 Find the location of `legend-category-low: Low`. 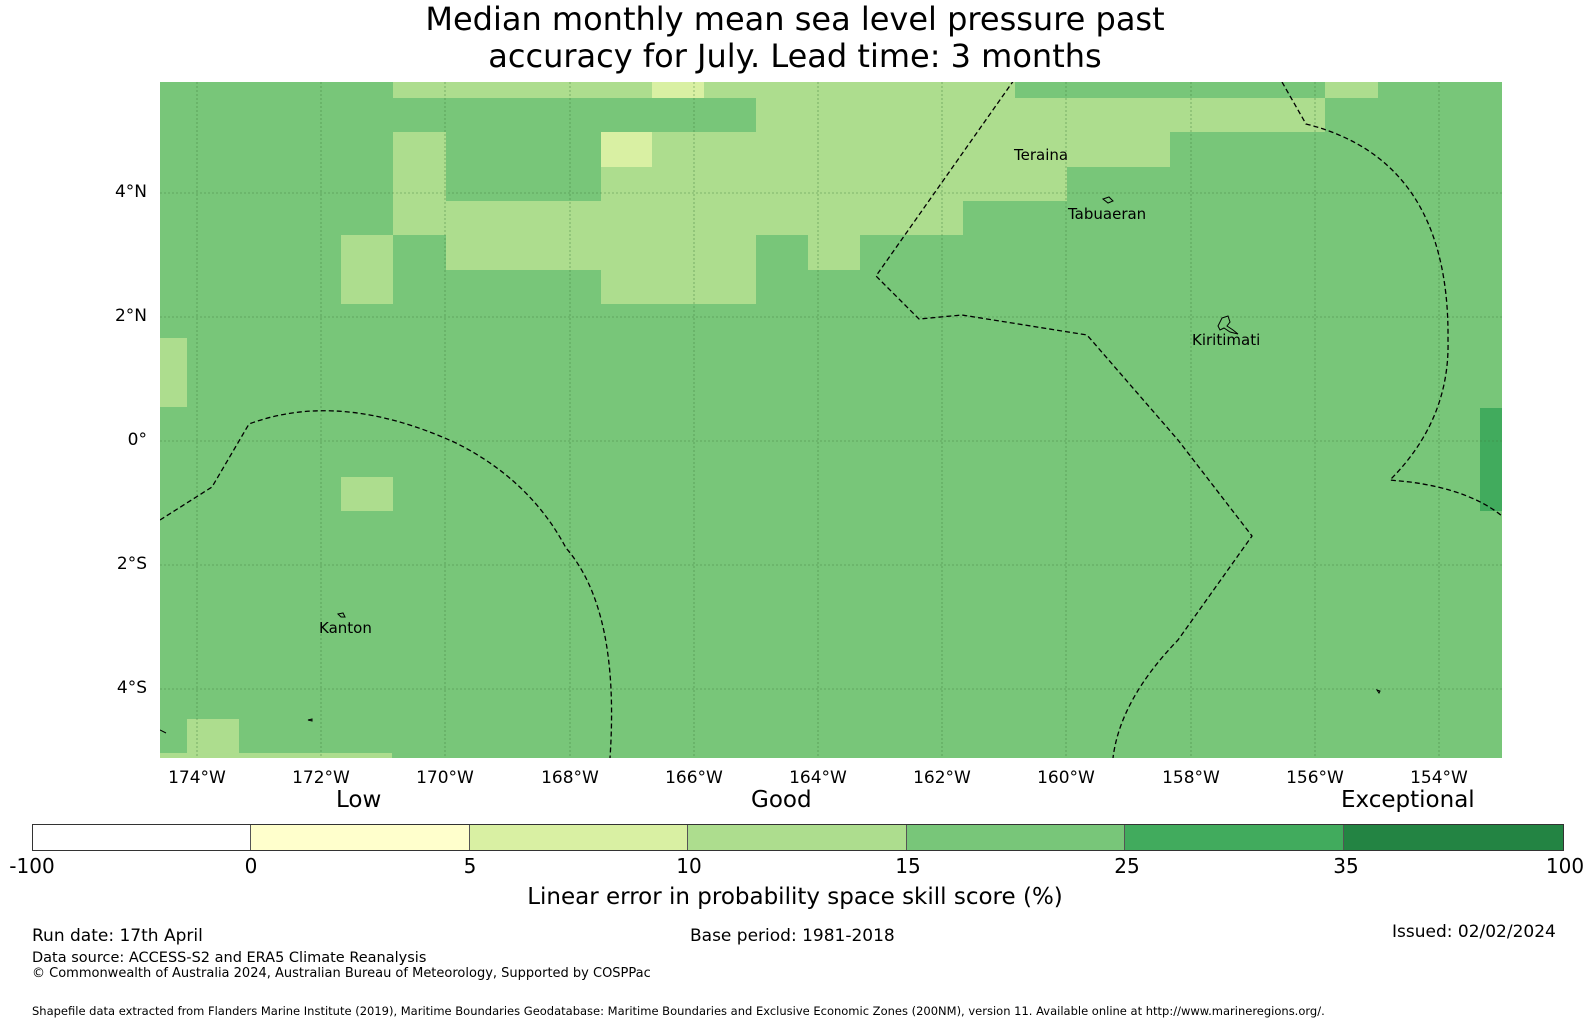

legend-category-low: Low is located at coordinates (359, 800).